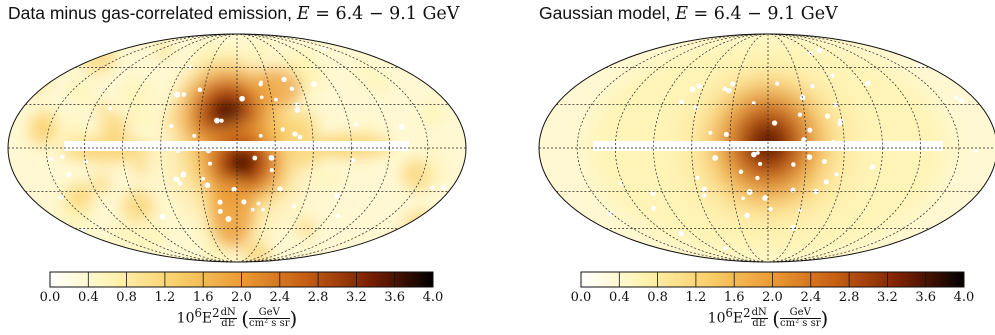 The height and width of the screenshot is (335, 995). What do you see at coordinates (688, 13) in the screenshot?
I see `panel-title: Gaussian model, E = 6.4 − 9.1 GeV` at bounding box center [688, 13].